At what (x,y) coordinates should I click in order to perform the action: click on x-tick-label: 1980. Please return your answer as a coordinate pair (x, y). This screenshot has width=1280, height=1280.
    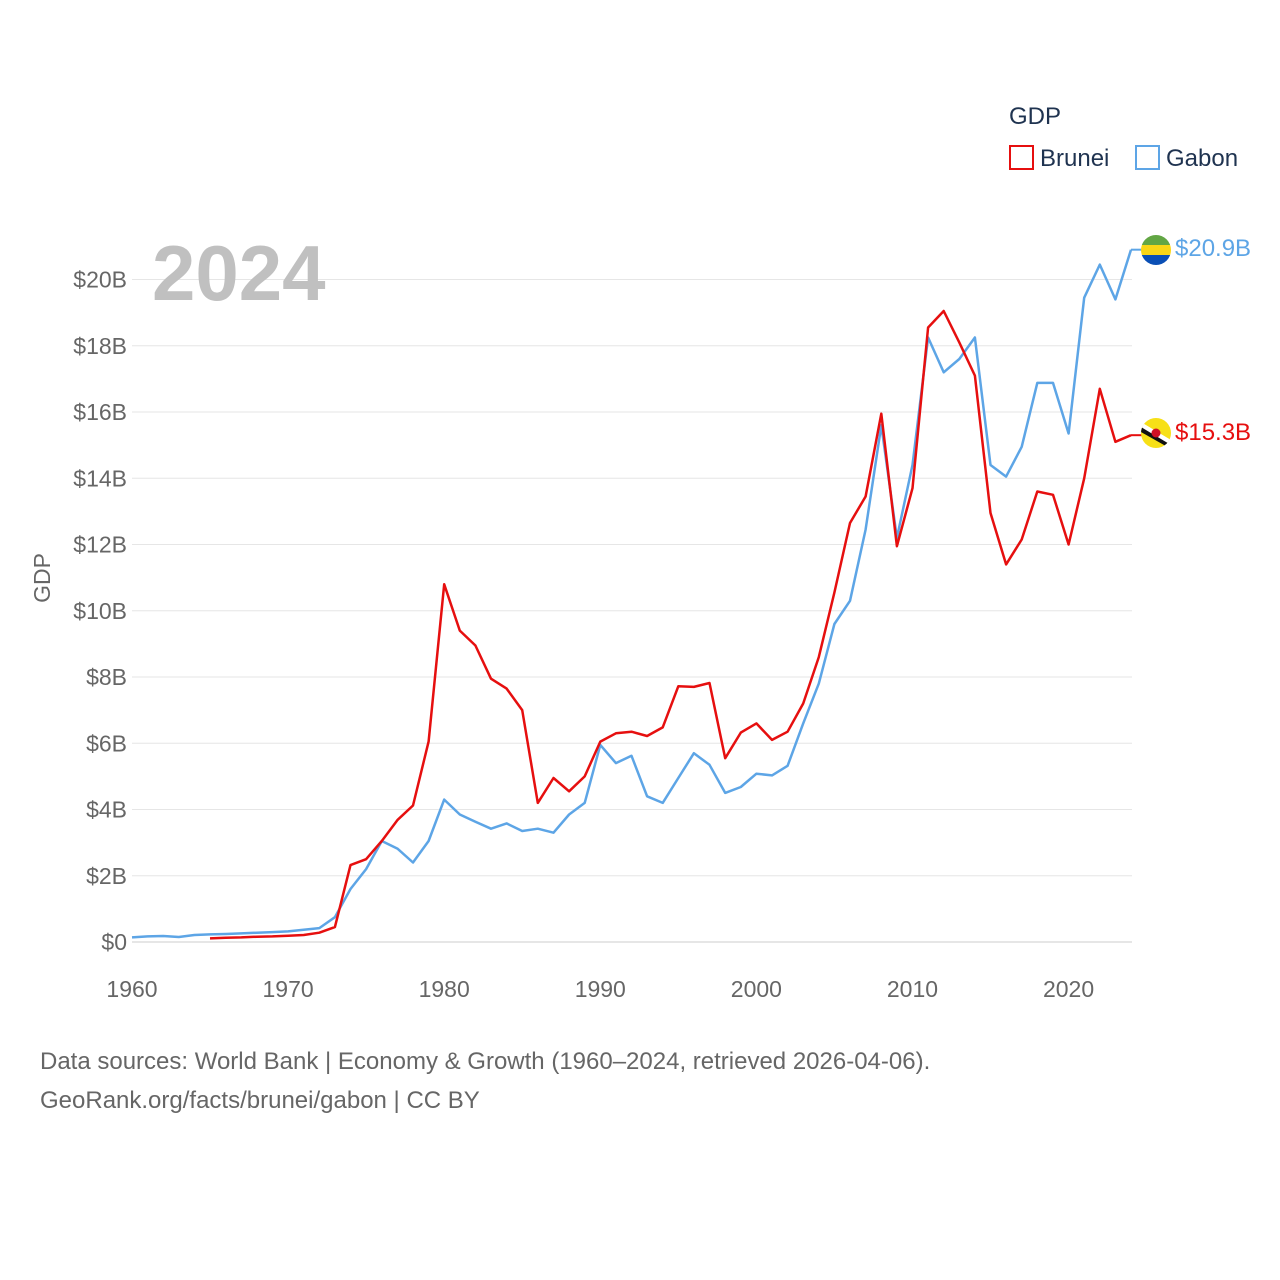
    Looking at the image, I should click on (444, 989).